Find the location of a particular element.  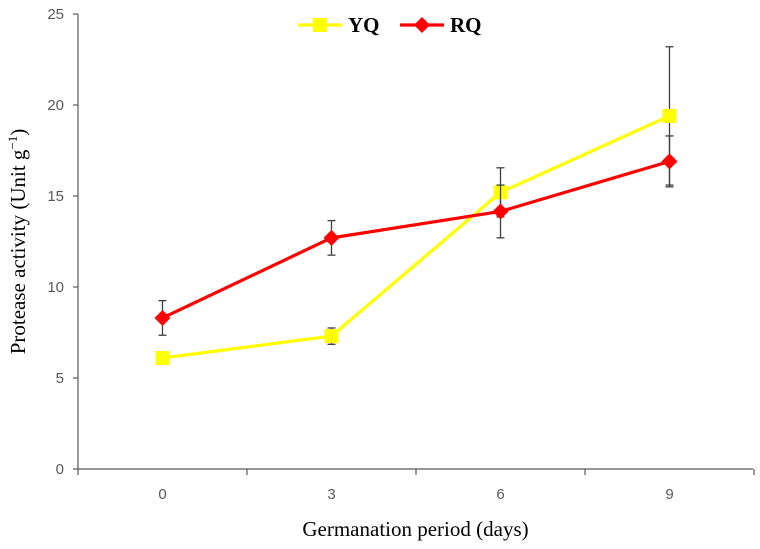

x-tick-label: 3 is located at coordinates (331, 494).